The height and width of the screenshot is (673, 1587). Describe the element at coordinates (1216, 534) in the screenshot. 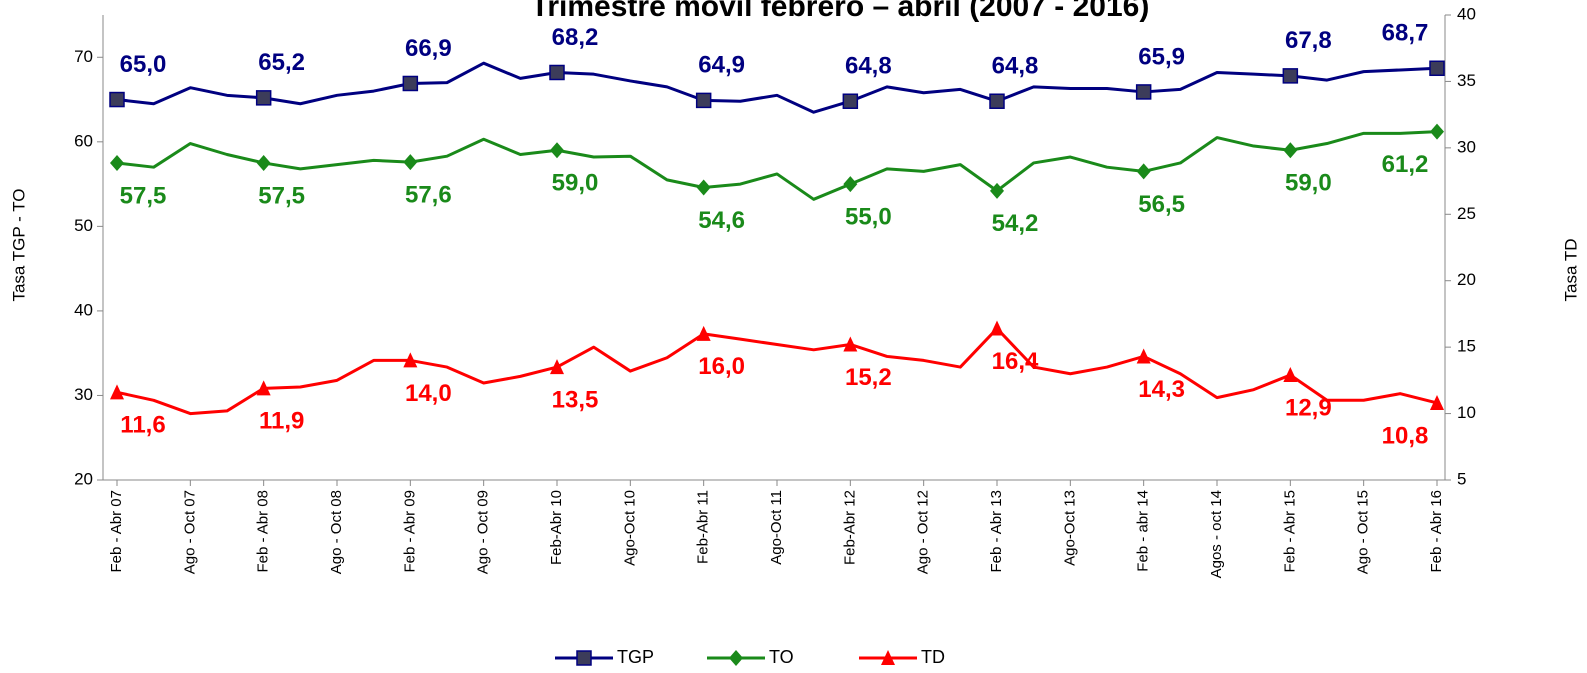

I see `x-tick-label: Agos - oct 14` at that location.